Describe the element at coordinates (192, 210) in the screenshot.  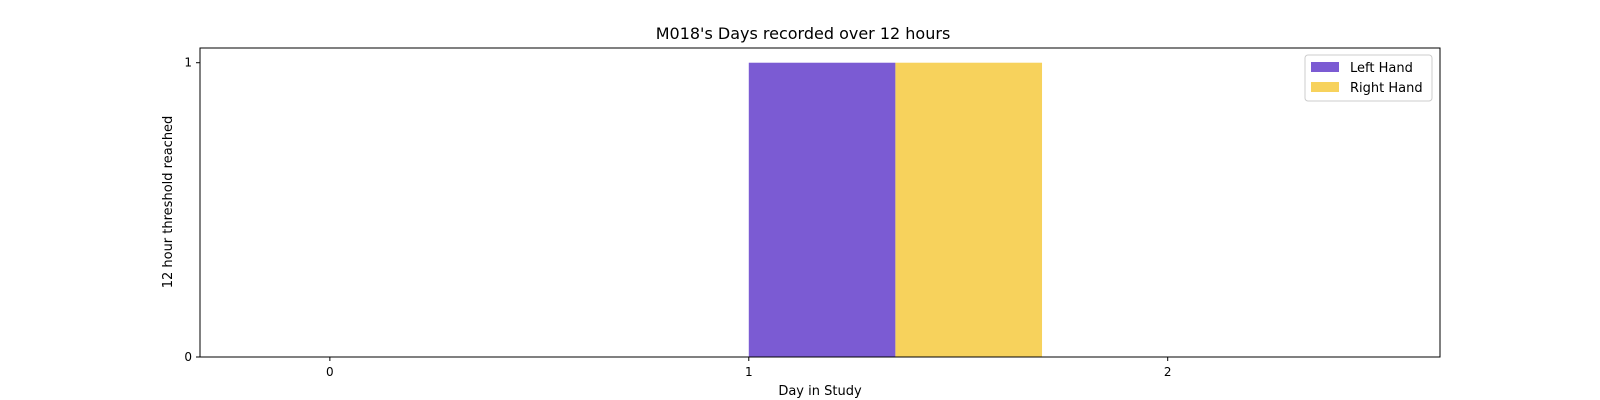
I see `y-axis-ticks: 01` at that location.